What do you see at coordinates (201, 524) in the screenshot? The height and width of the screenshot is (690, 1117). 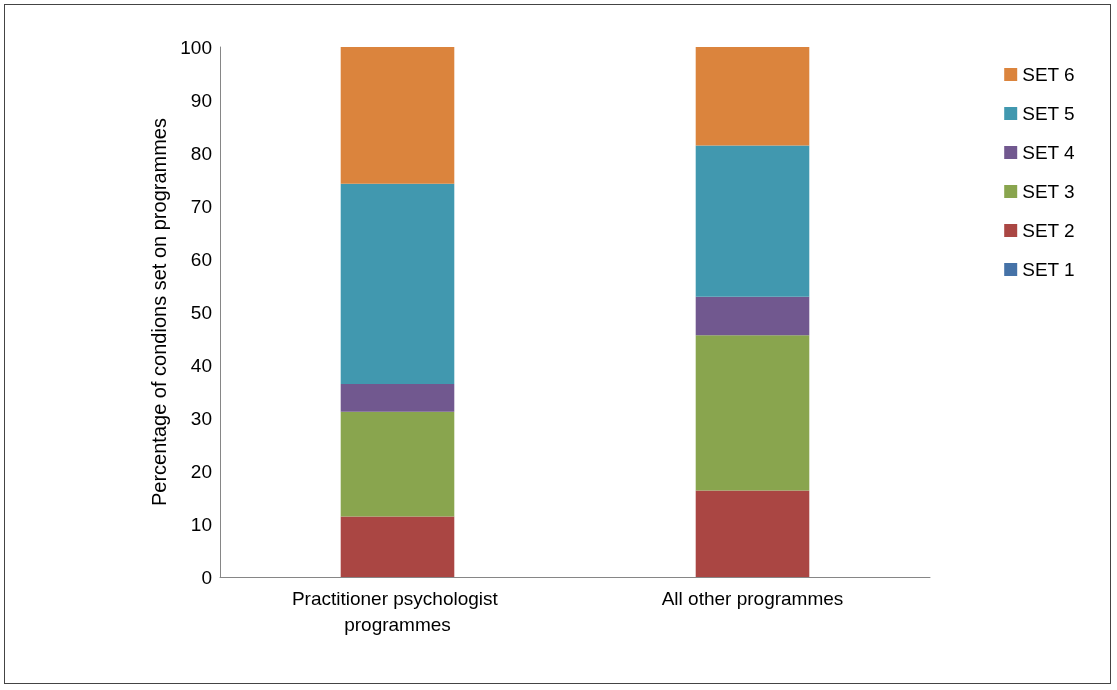 I see `y-tick-label: 10` at bounding box center [201, 524].